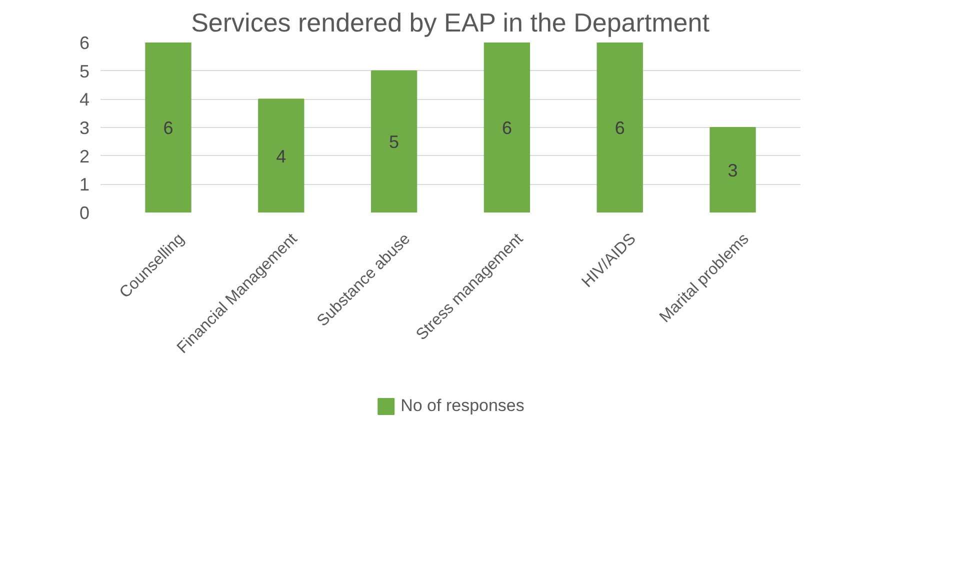  What do you see at coordinates (462, 406) in the screenshot?
I see `legend-label: No of responses` at bounding box center [462, 406].